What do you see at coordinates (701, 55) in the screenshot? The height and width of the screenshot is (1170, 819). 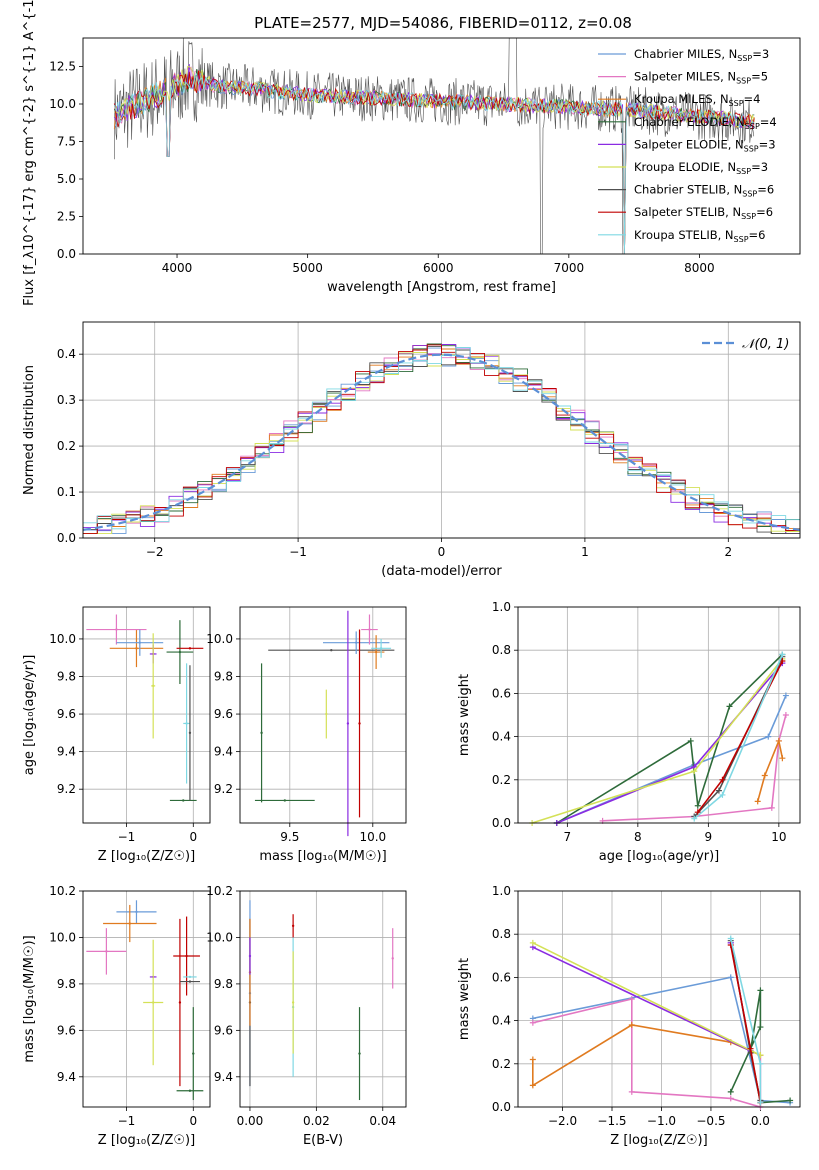 I see `legend-entry: Chabrier MILES, NSSP=3` at bounding box center [701, 55].